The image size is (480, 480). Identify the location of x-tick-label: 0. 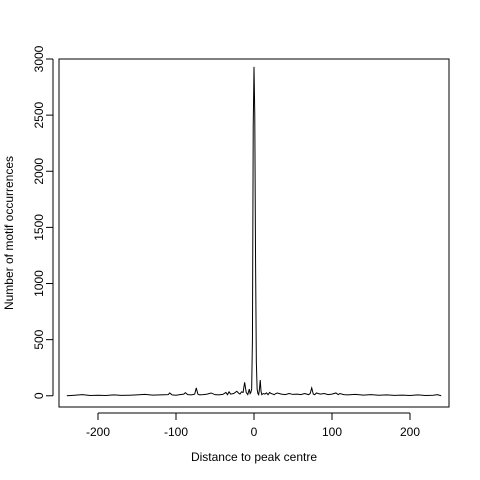
(254, 432).